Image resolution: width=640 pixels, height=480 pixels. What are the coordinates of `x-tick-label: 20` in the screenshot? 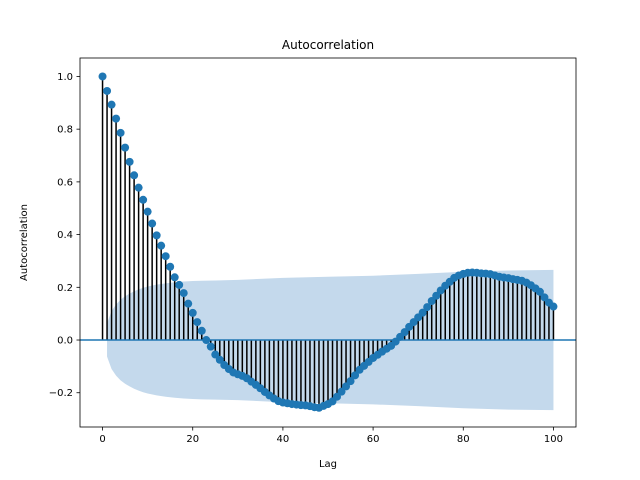 It's located at (192, 439).